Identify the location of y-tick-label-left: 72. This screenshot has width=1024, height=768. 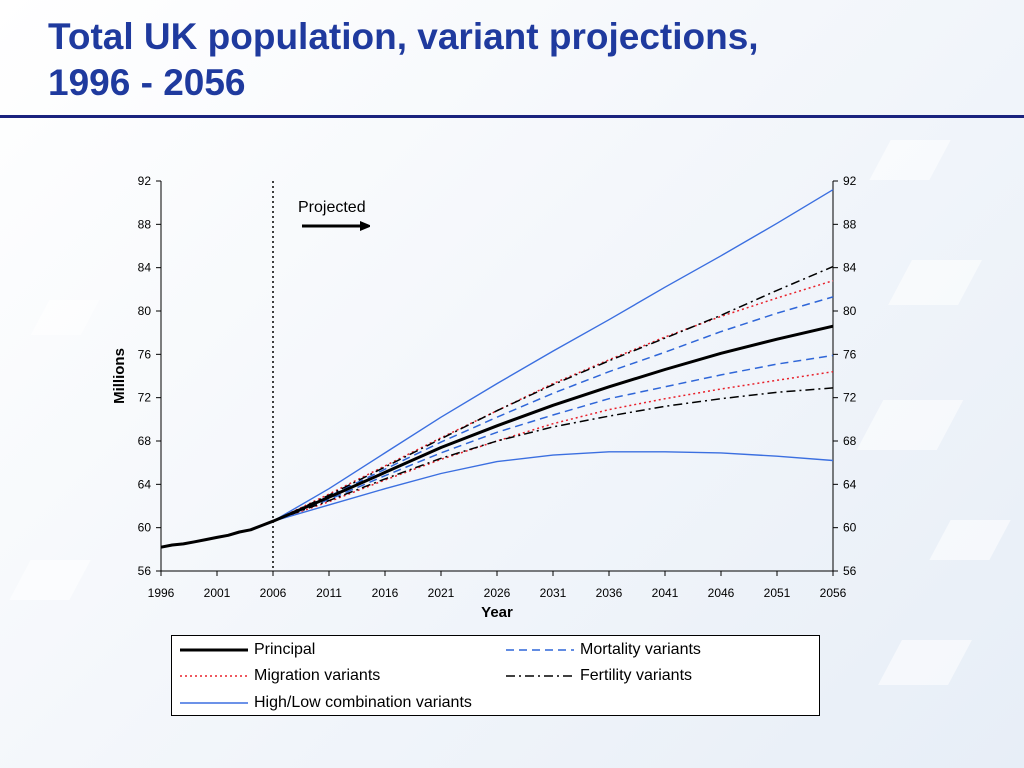
(145, 398).